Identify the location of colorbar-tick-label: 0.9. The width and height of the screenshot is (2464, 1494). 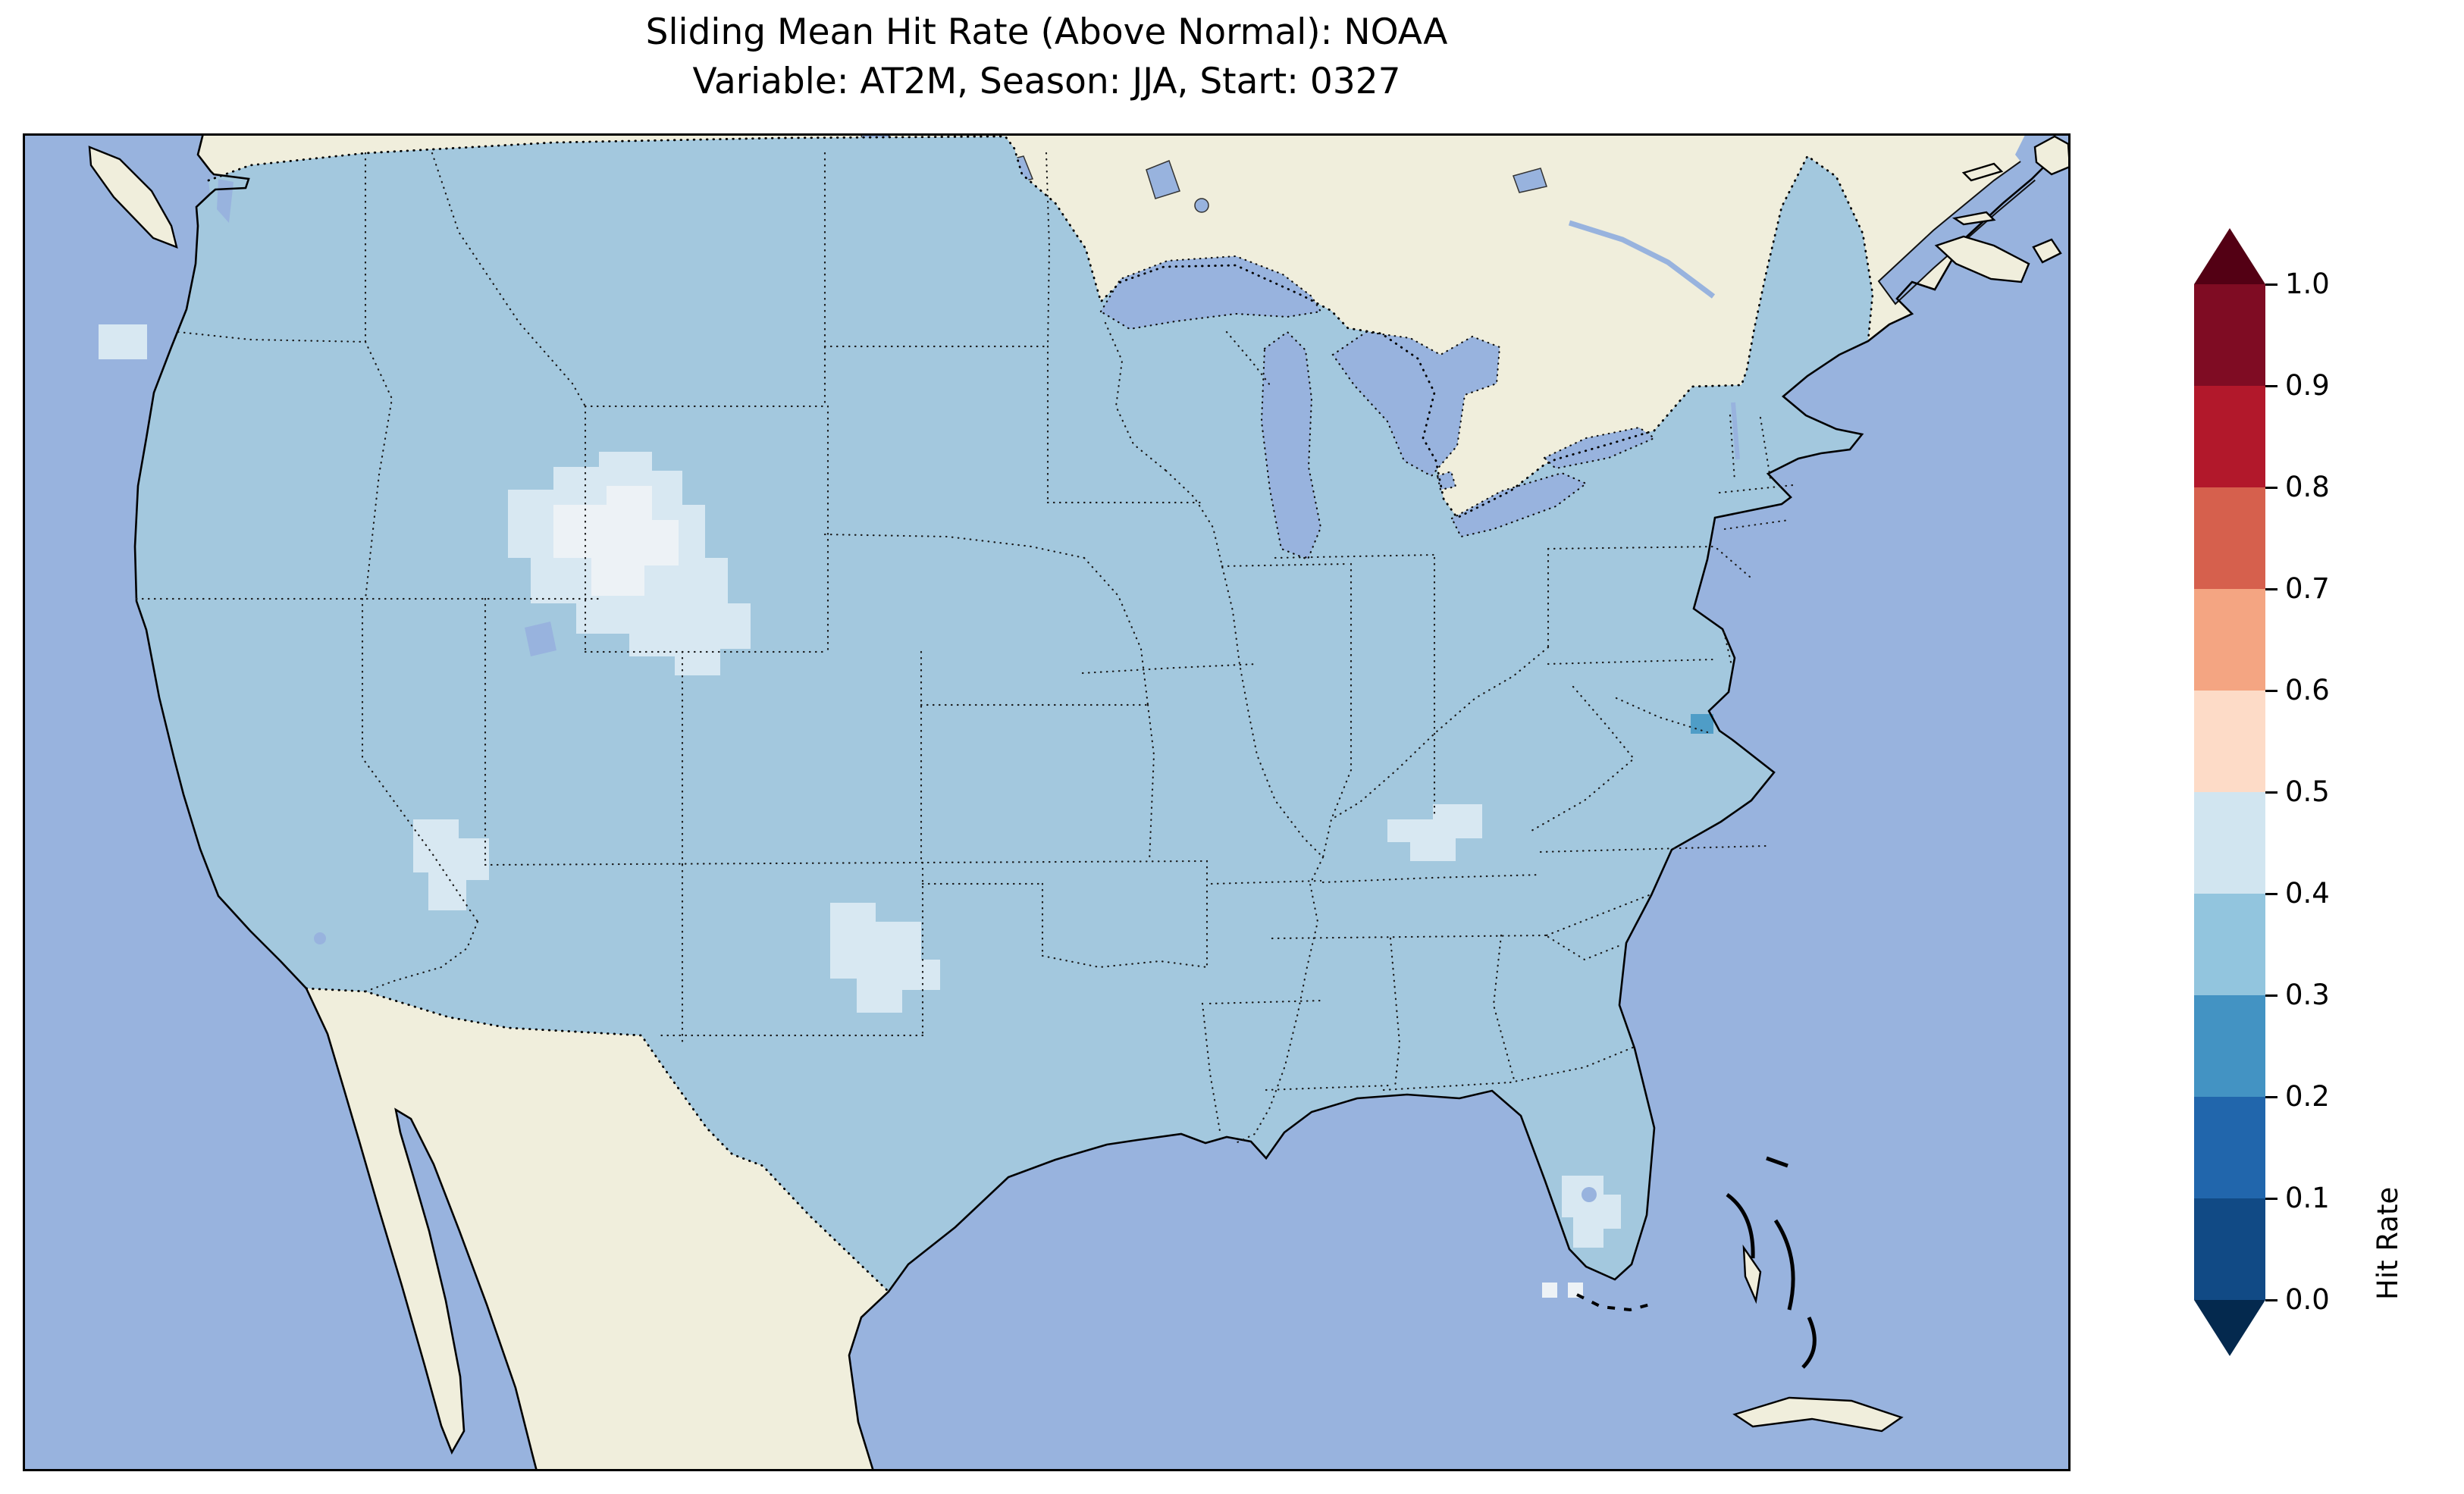
(2307, 385).